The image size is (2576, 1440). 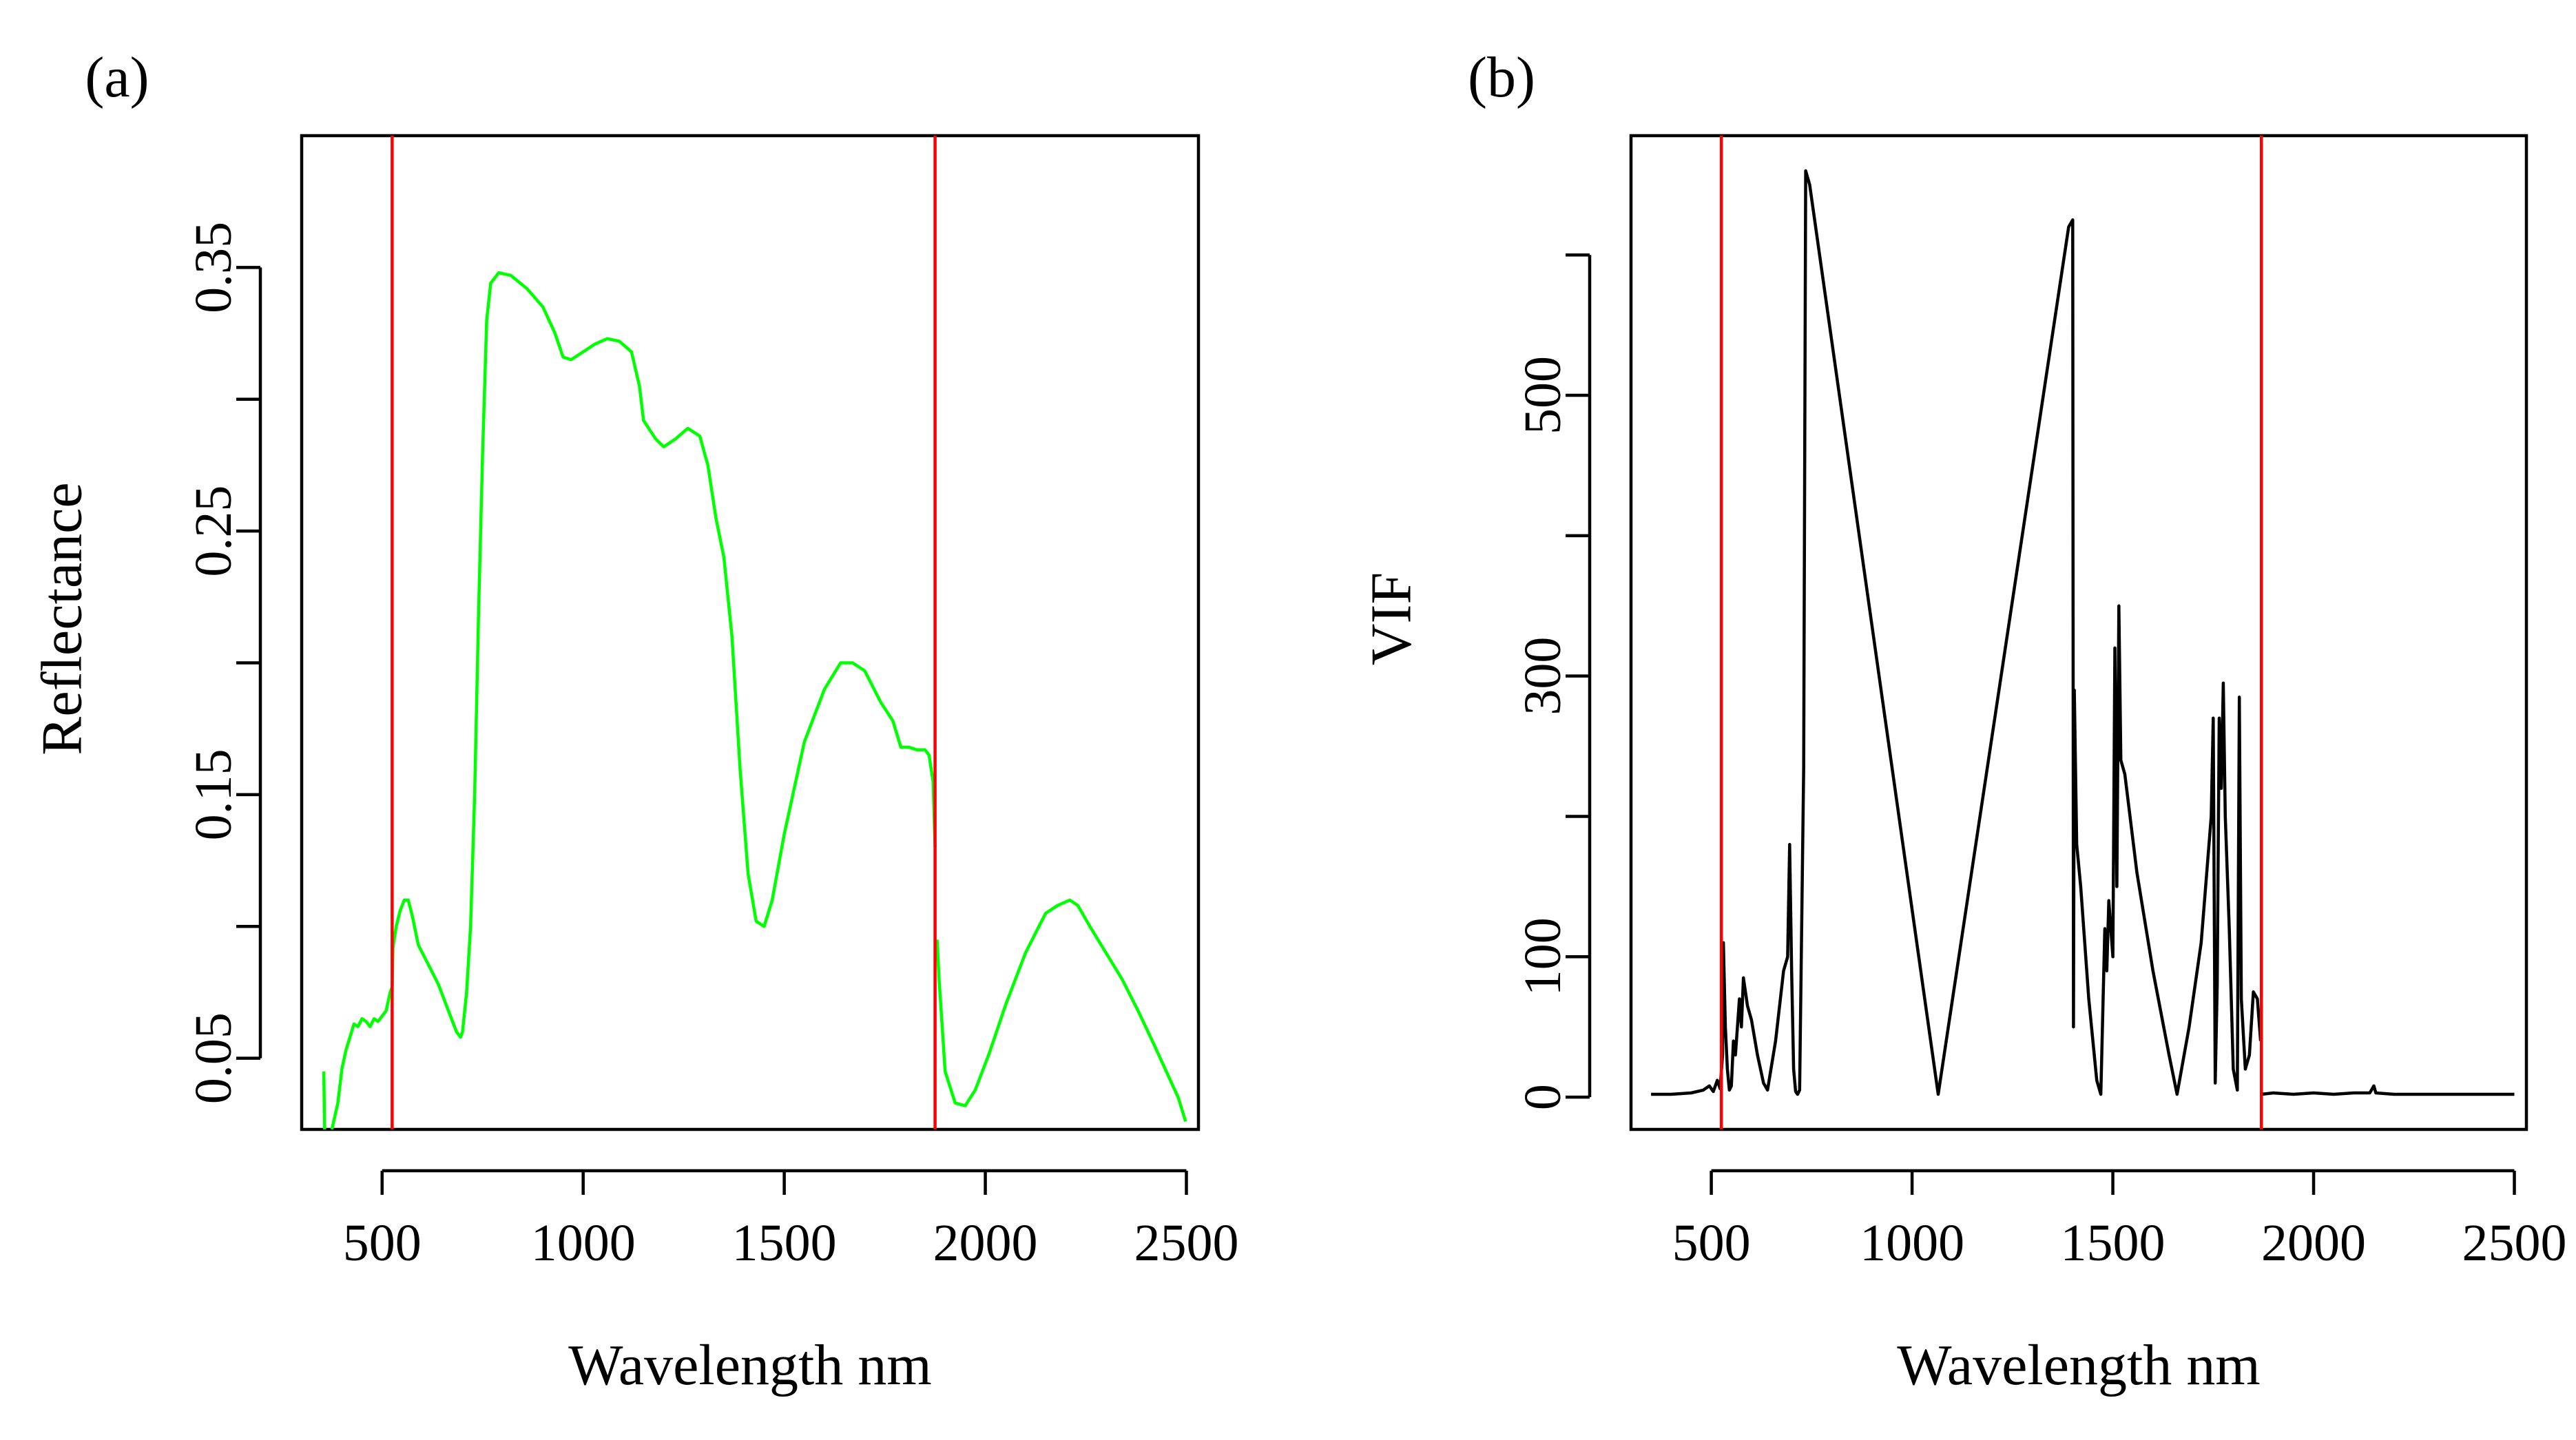 What do you see at coordinates (2388, 1090) in the screenshot?
I see `panel-b-series-line` at bounding box center [2388, 1090].